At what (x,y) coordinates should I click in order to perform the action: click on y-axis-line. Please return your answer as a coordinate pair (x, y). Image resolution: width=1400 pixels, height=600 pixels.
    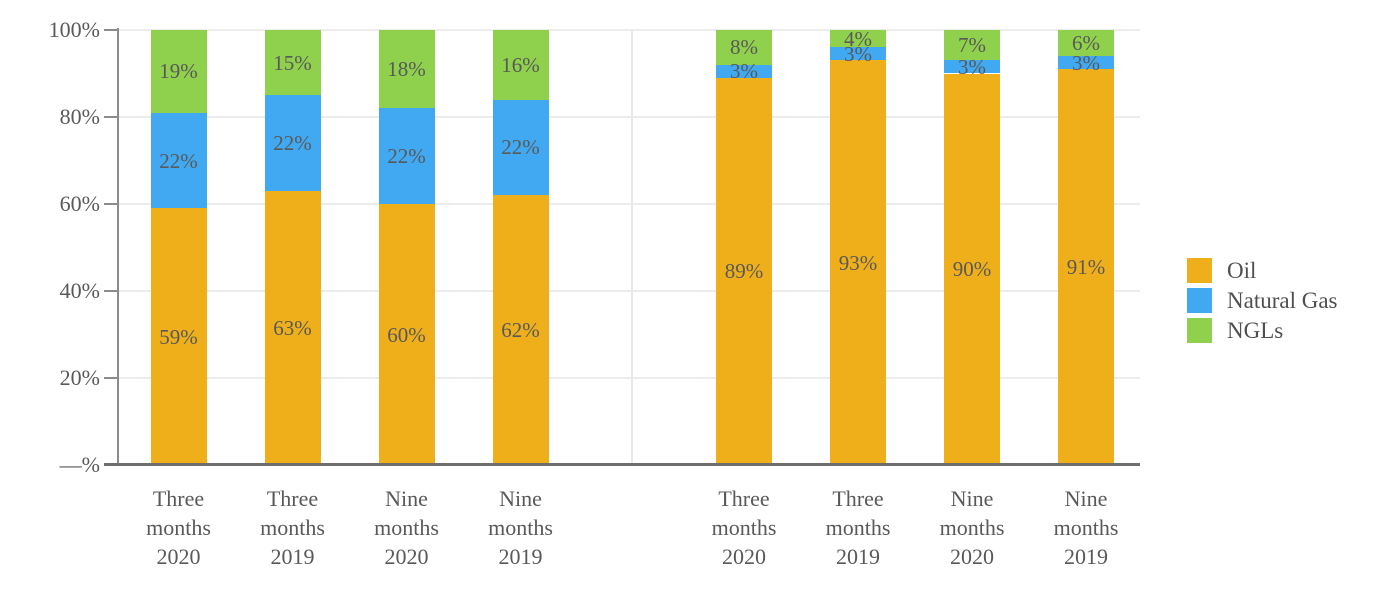
    Looking at the image, I should click on (118, 247).